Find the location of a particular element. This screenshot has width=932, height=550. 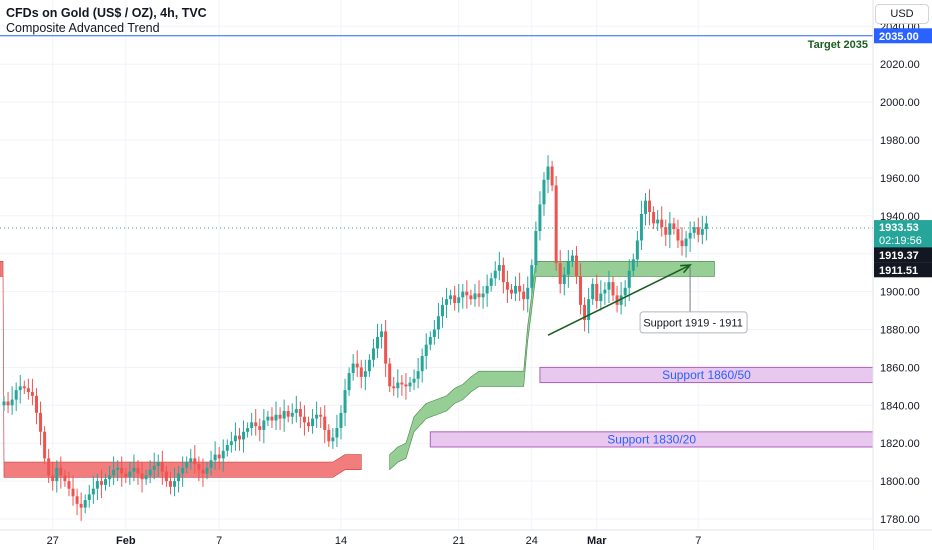

currency-button: USD is located at coordinates (902, 14).